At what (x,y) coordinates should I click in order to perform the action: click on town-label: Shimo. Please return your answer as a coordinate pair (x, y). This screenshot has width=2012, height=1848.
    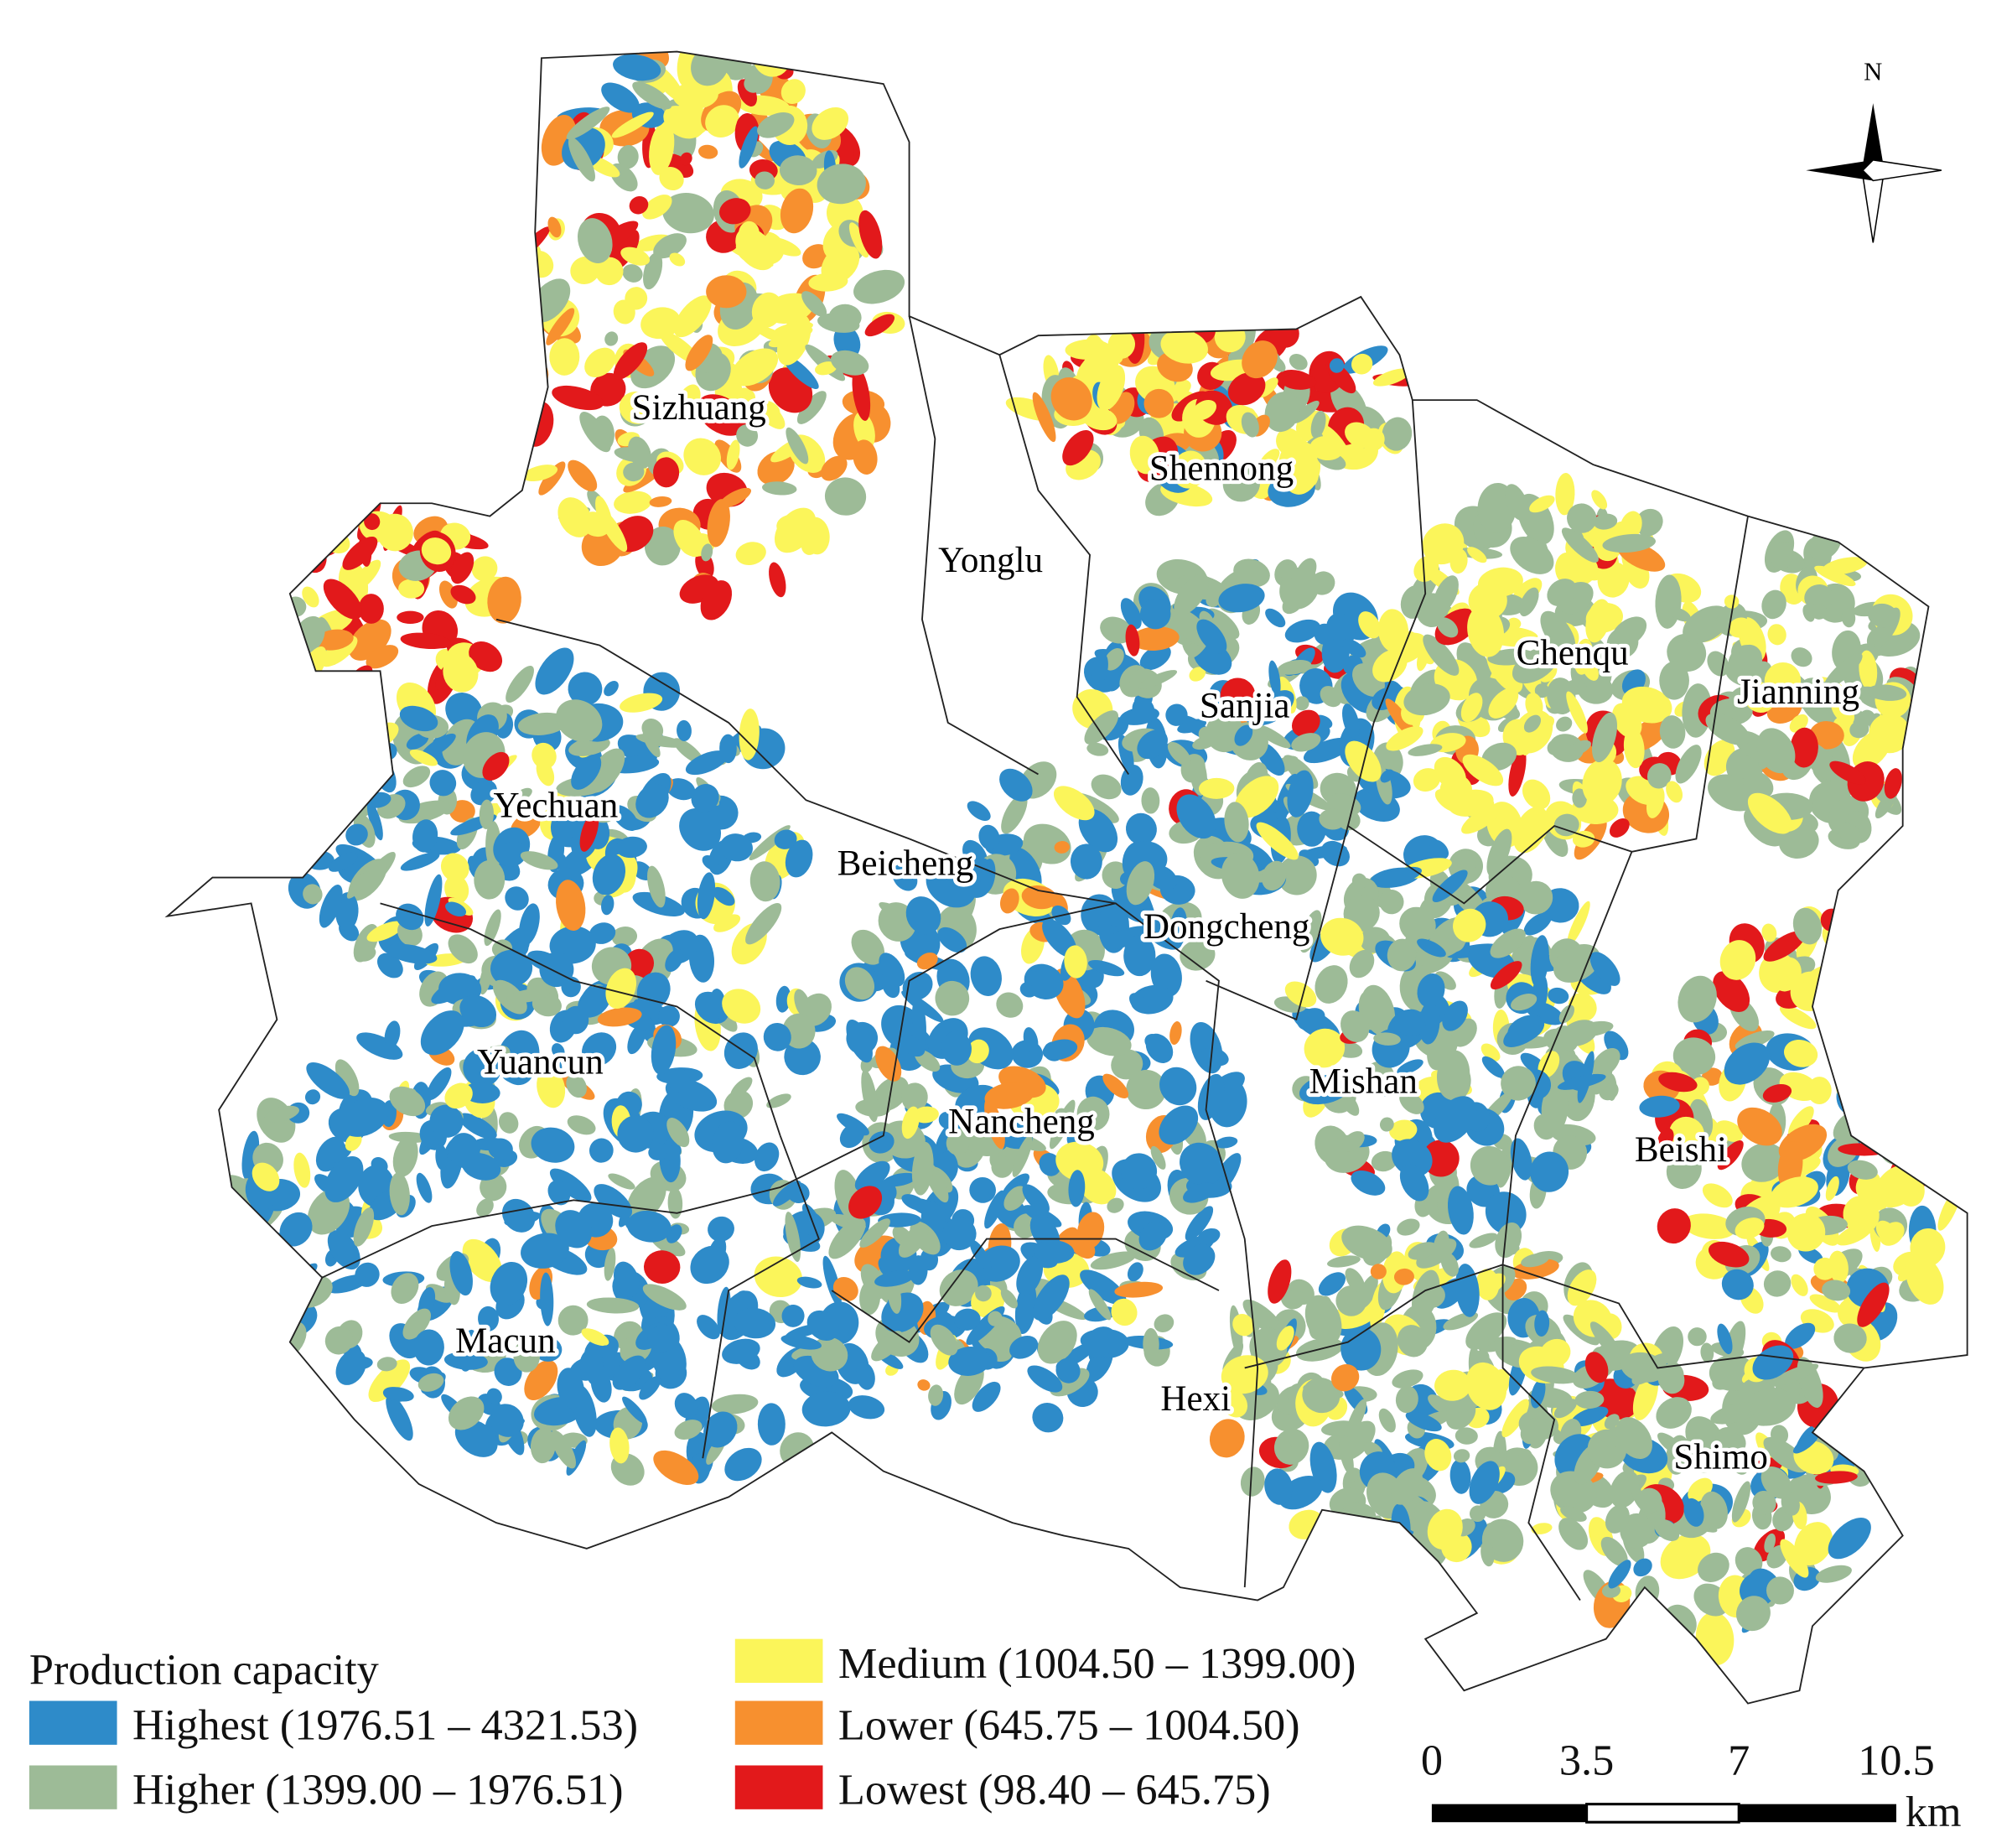
    Looking at the image, I should click on (1720, 1458).